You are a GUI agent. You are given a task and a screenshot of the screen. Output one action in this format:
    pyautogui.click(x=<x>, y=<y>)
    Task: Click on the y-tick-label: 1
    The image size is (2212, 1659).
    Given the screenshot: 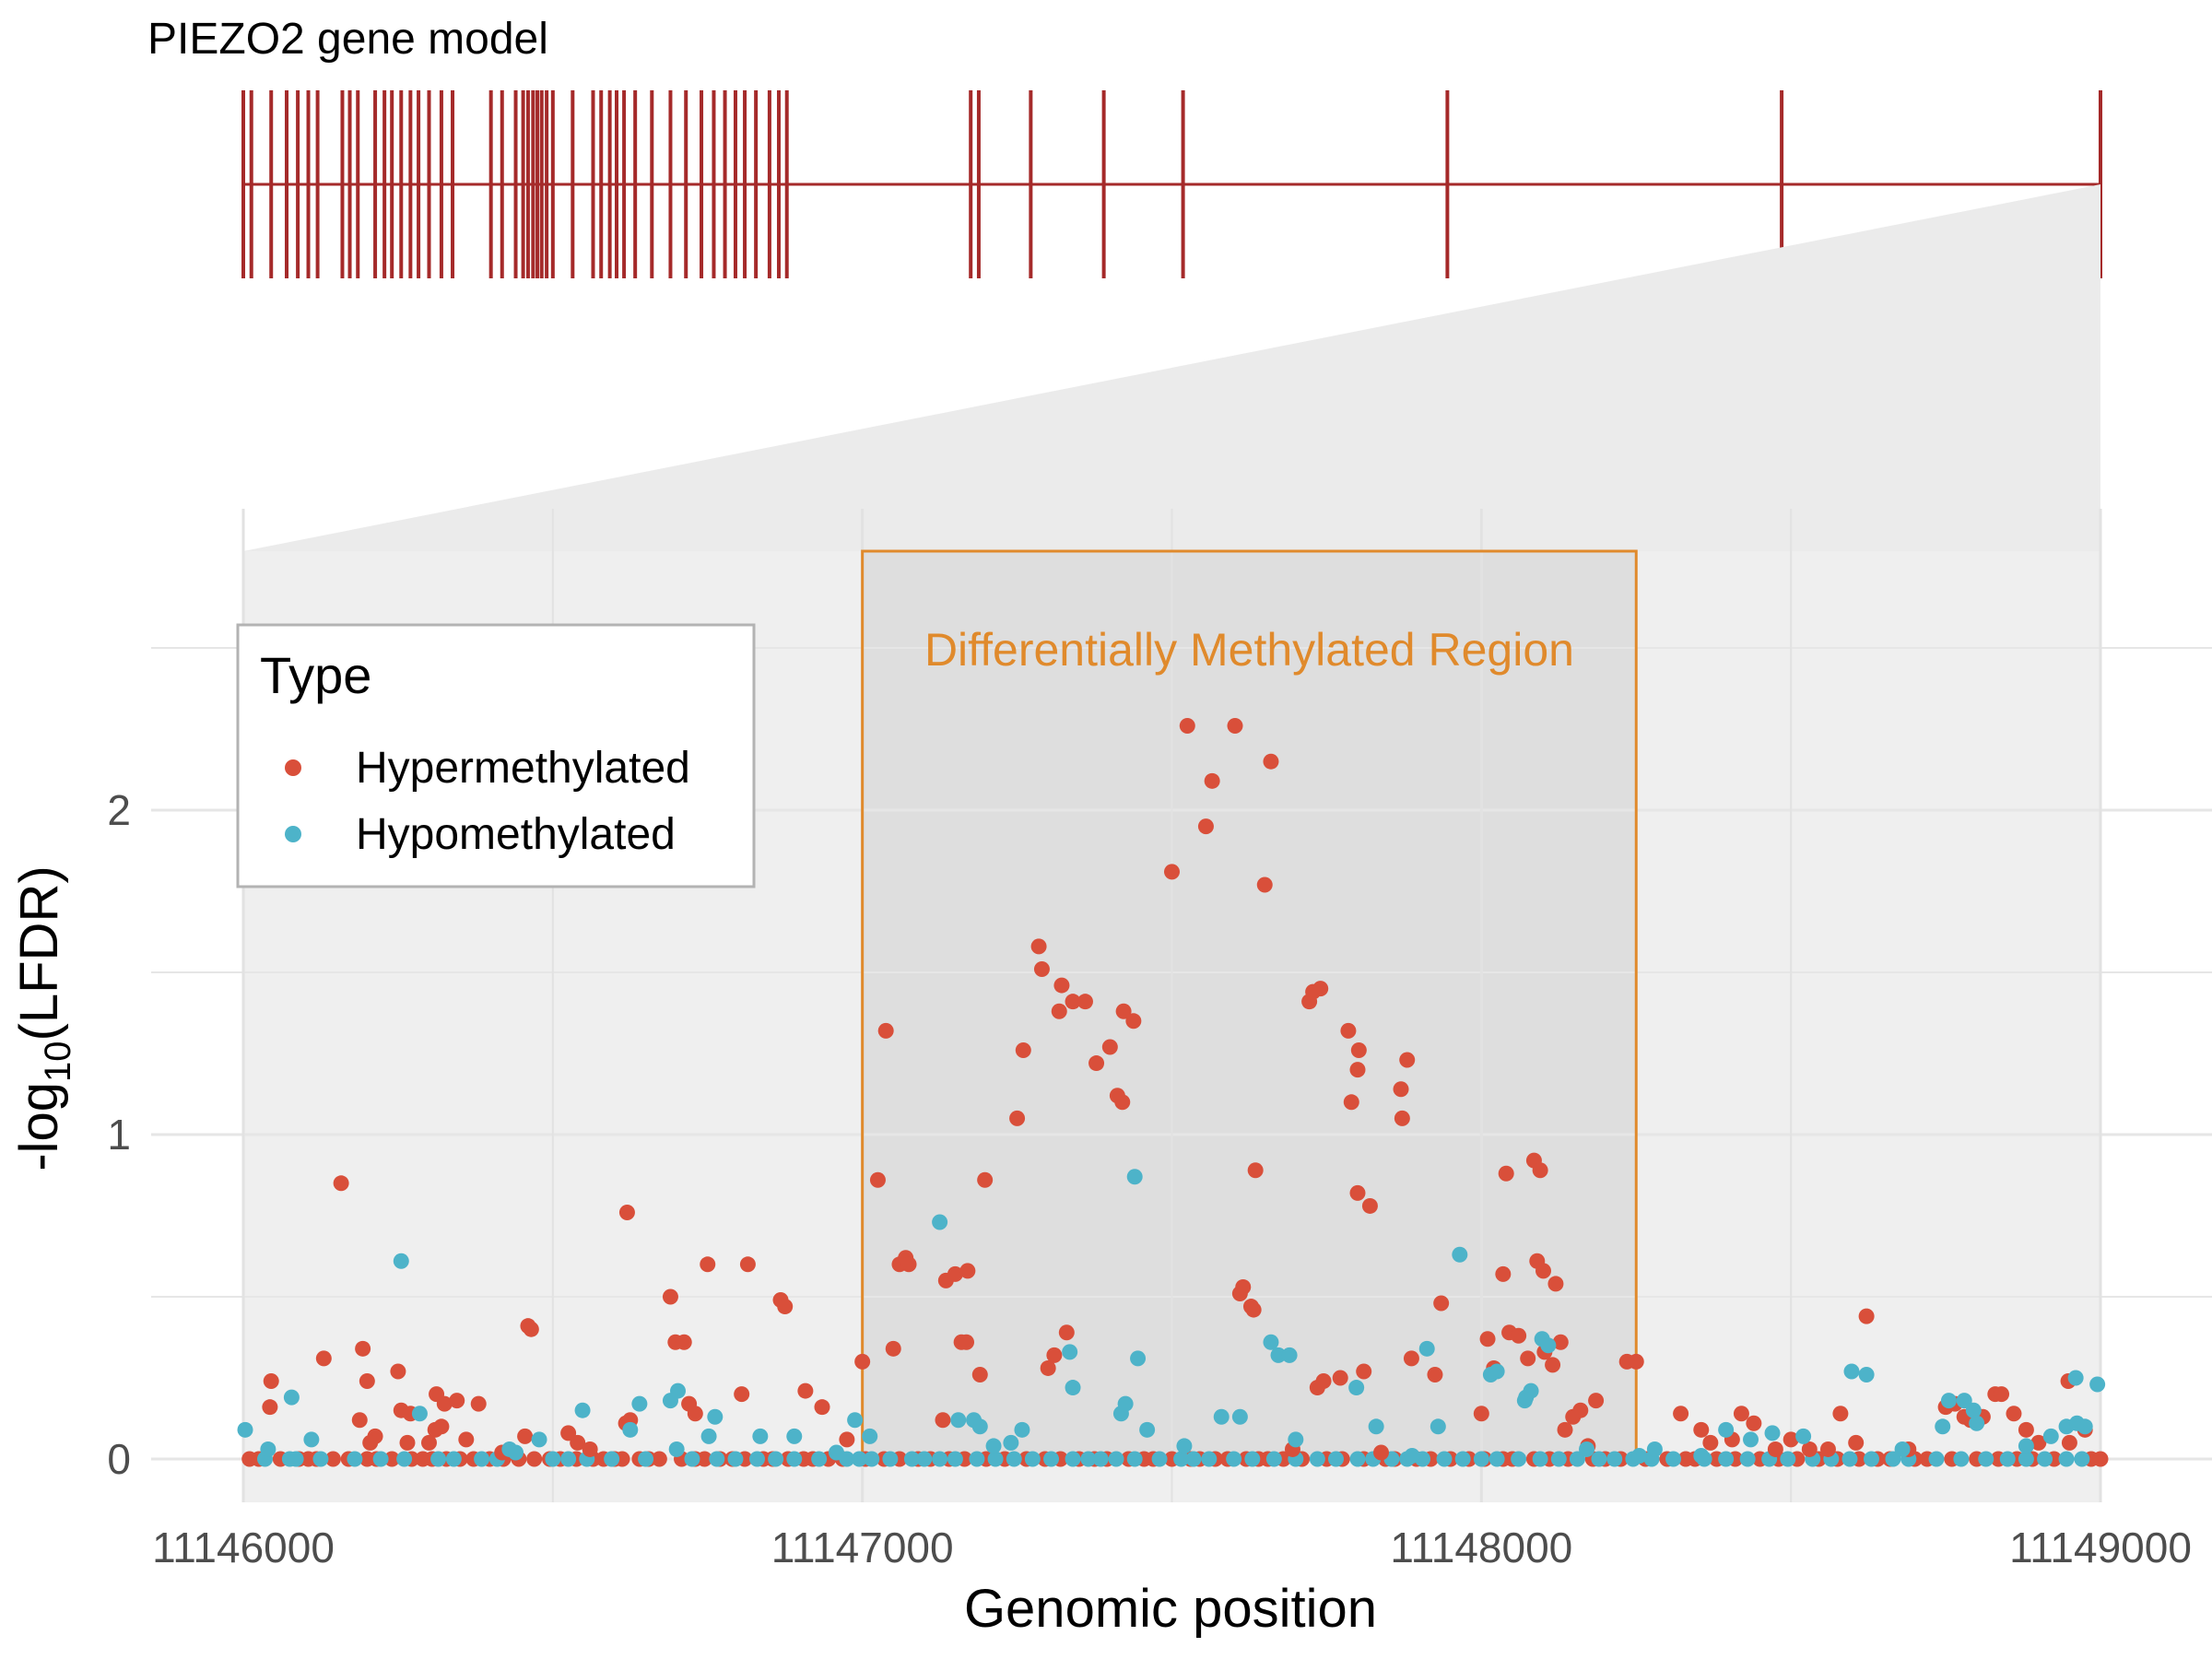 What is the action you would take?
    pyautogui.click(x=119, y=1135)
    